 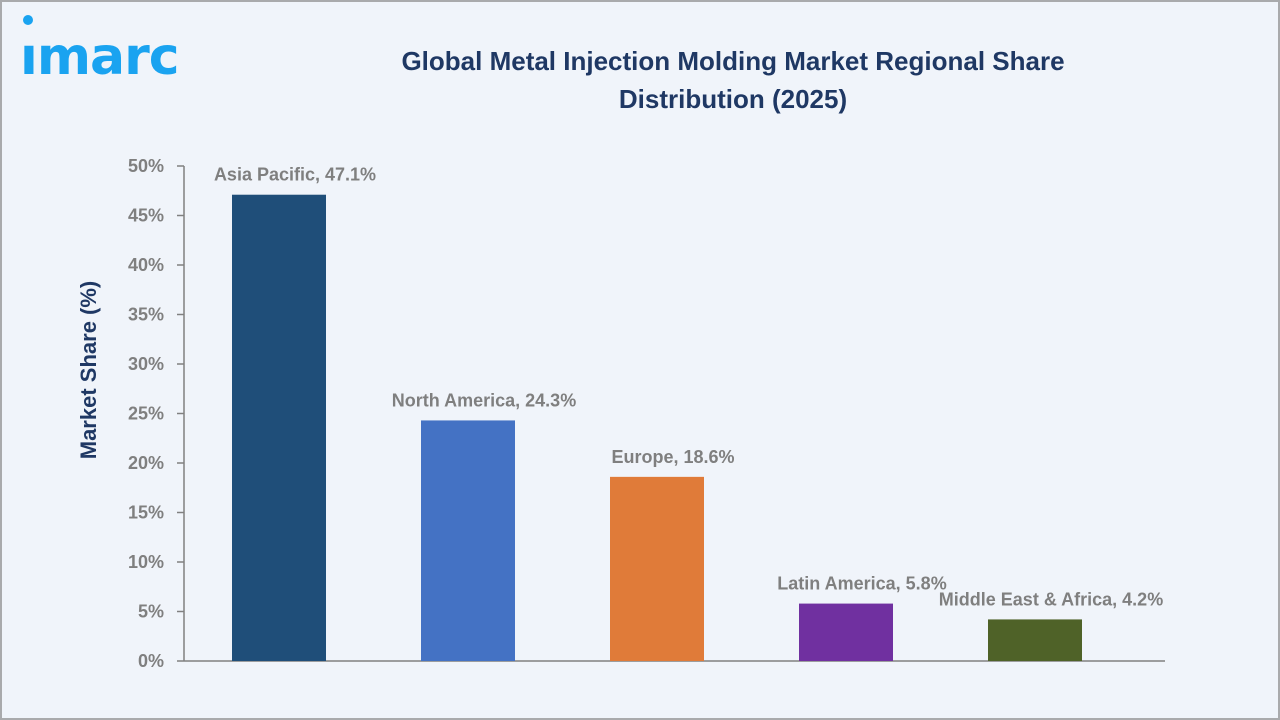 I want to click on bar-europe, so click(x=657, y=568).